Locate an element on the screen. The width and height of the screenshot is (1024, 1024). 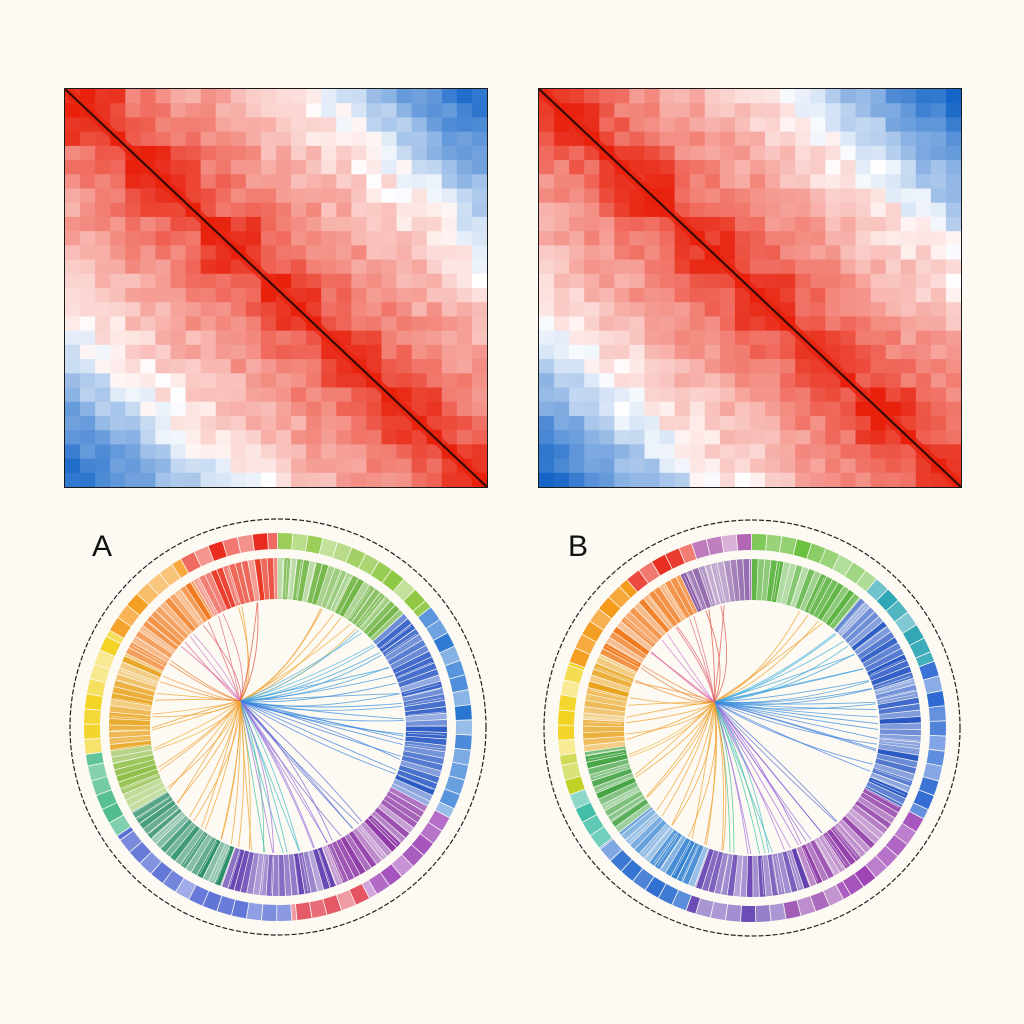
panel-label-b: B is located at coordinates (578, 546).